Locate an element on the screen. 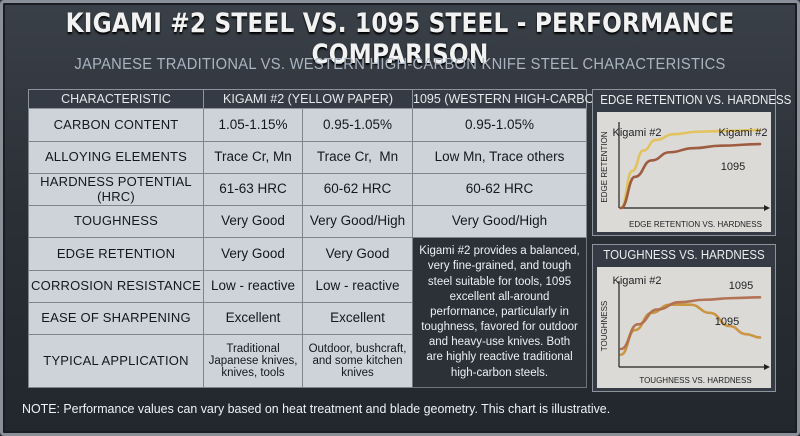  row-label: EDGE RETENTION is located at coordinates (116, 254).